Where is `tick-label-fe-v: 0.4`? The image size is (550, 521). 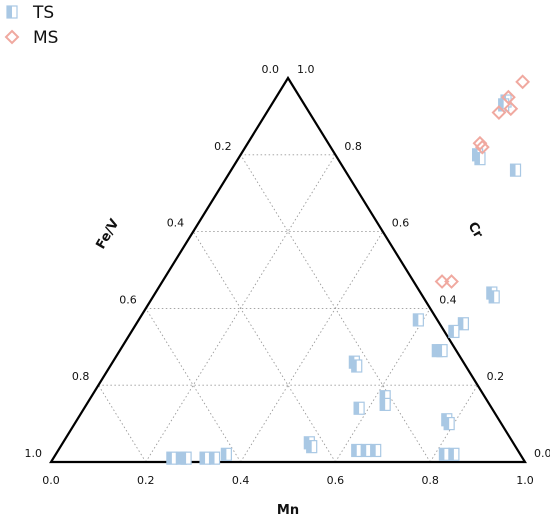 tick-label-fe-v: 0.4 is located at coordinates (176, 223).